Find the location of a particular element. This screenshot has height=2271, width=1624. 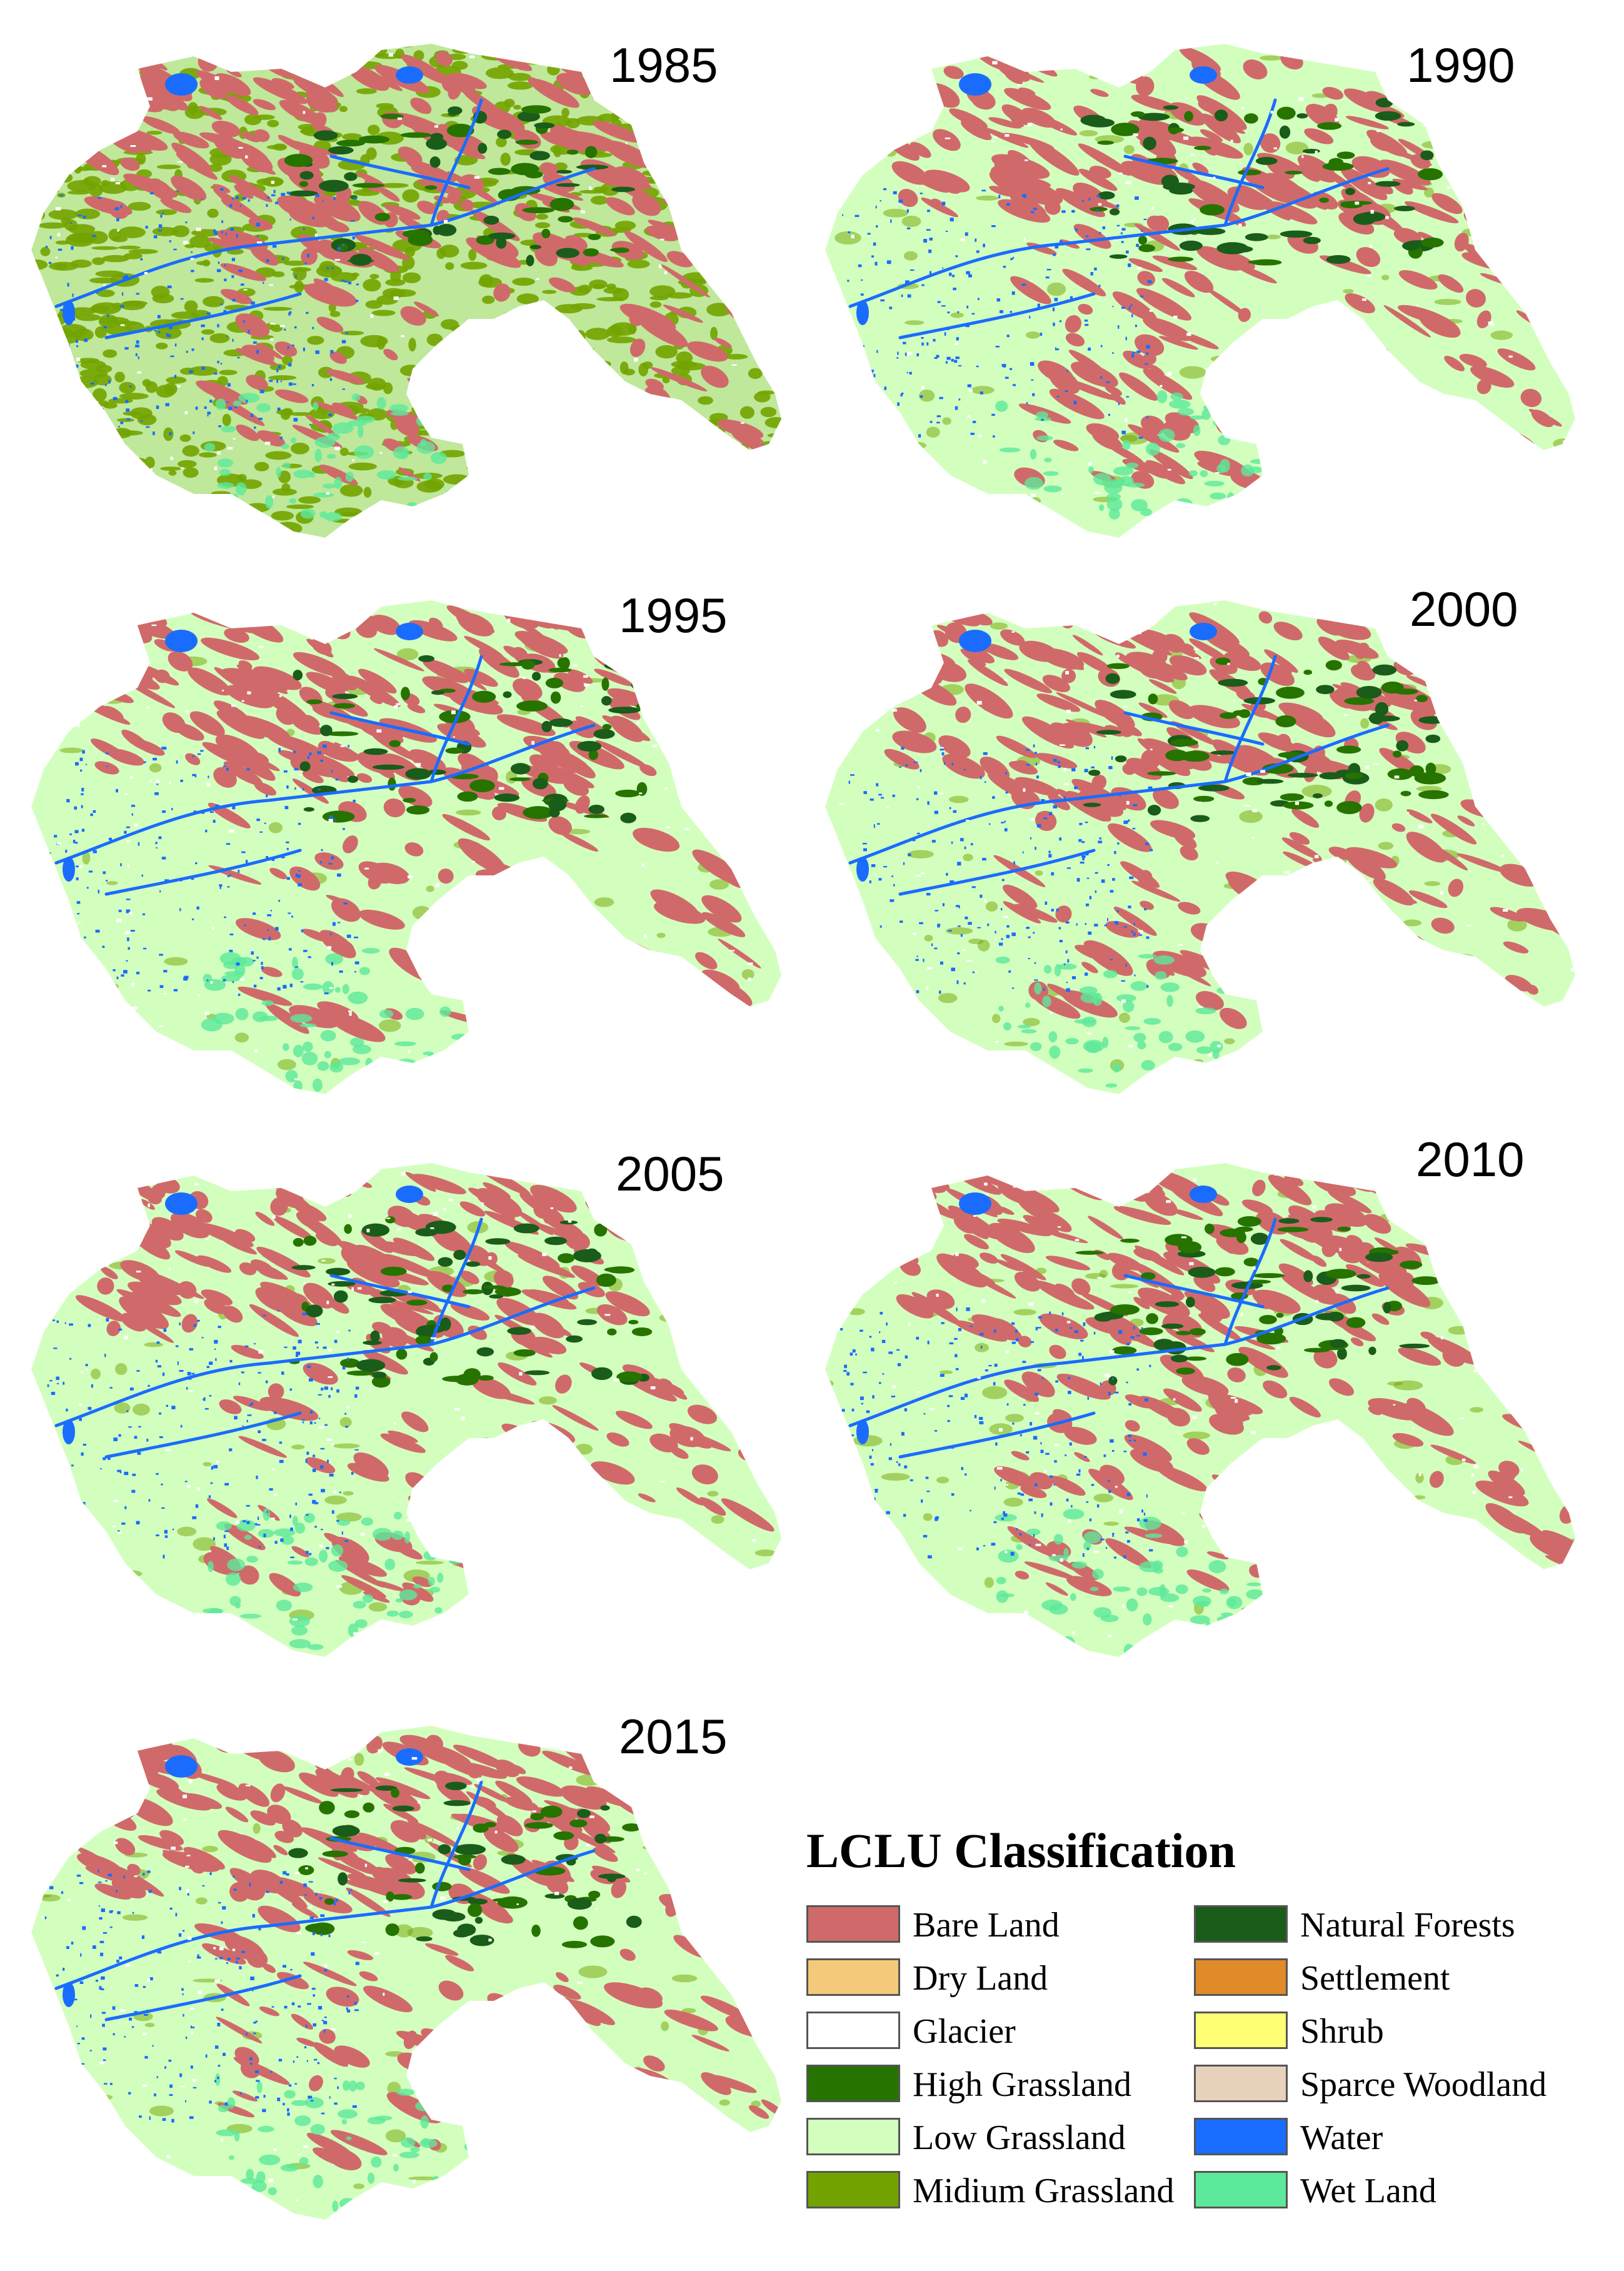

map-lake is located at coordinates (181, 641).